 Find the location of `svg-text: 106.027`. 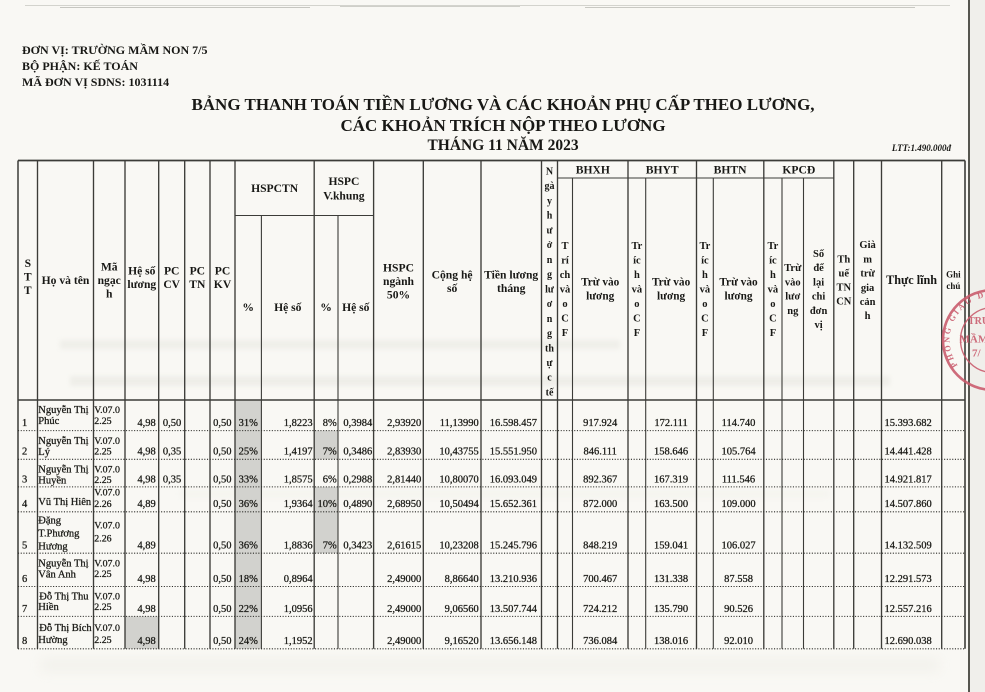

svg-text: 106.027 is located at coordinates (738, 546).